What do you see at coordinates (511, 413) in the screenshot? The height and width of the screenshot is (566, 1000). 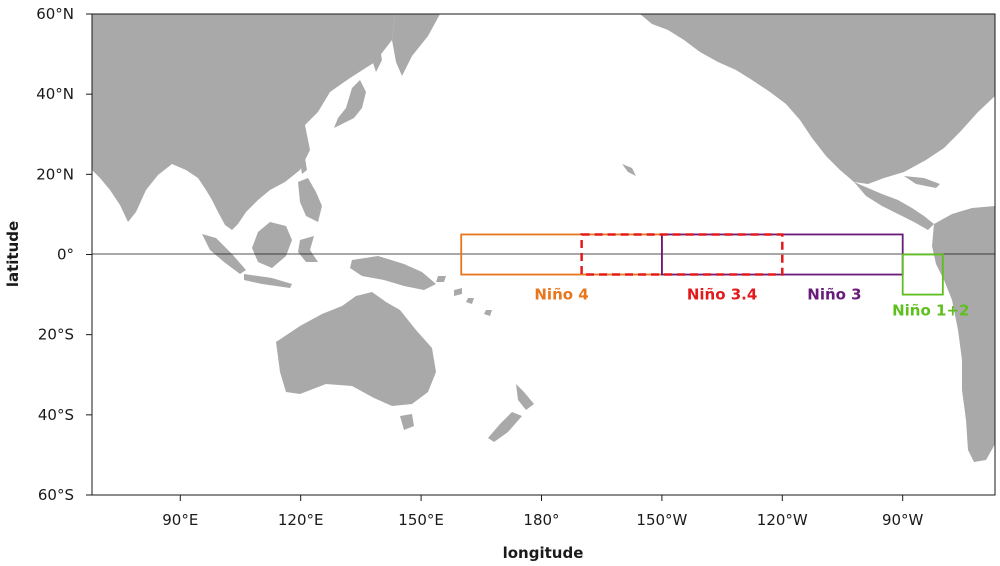 I see `new-zealand-landmass` at bounding box center [511, 413].